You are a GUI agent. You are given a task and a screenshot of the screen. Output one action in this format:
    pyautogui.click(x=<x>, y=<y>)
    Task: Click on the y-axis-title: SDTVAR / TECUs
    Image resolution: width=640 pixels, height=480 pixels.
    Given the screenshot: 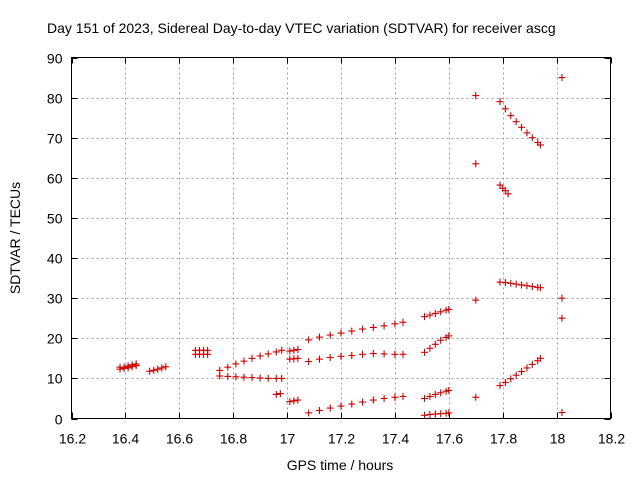 What is the action you would take?
    pyautogui.click(x=15, y=238)
    